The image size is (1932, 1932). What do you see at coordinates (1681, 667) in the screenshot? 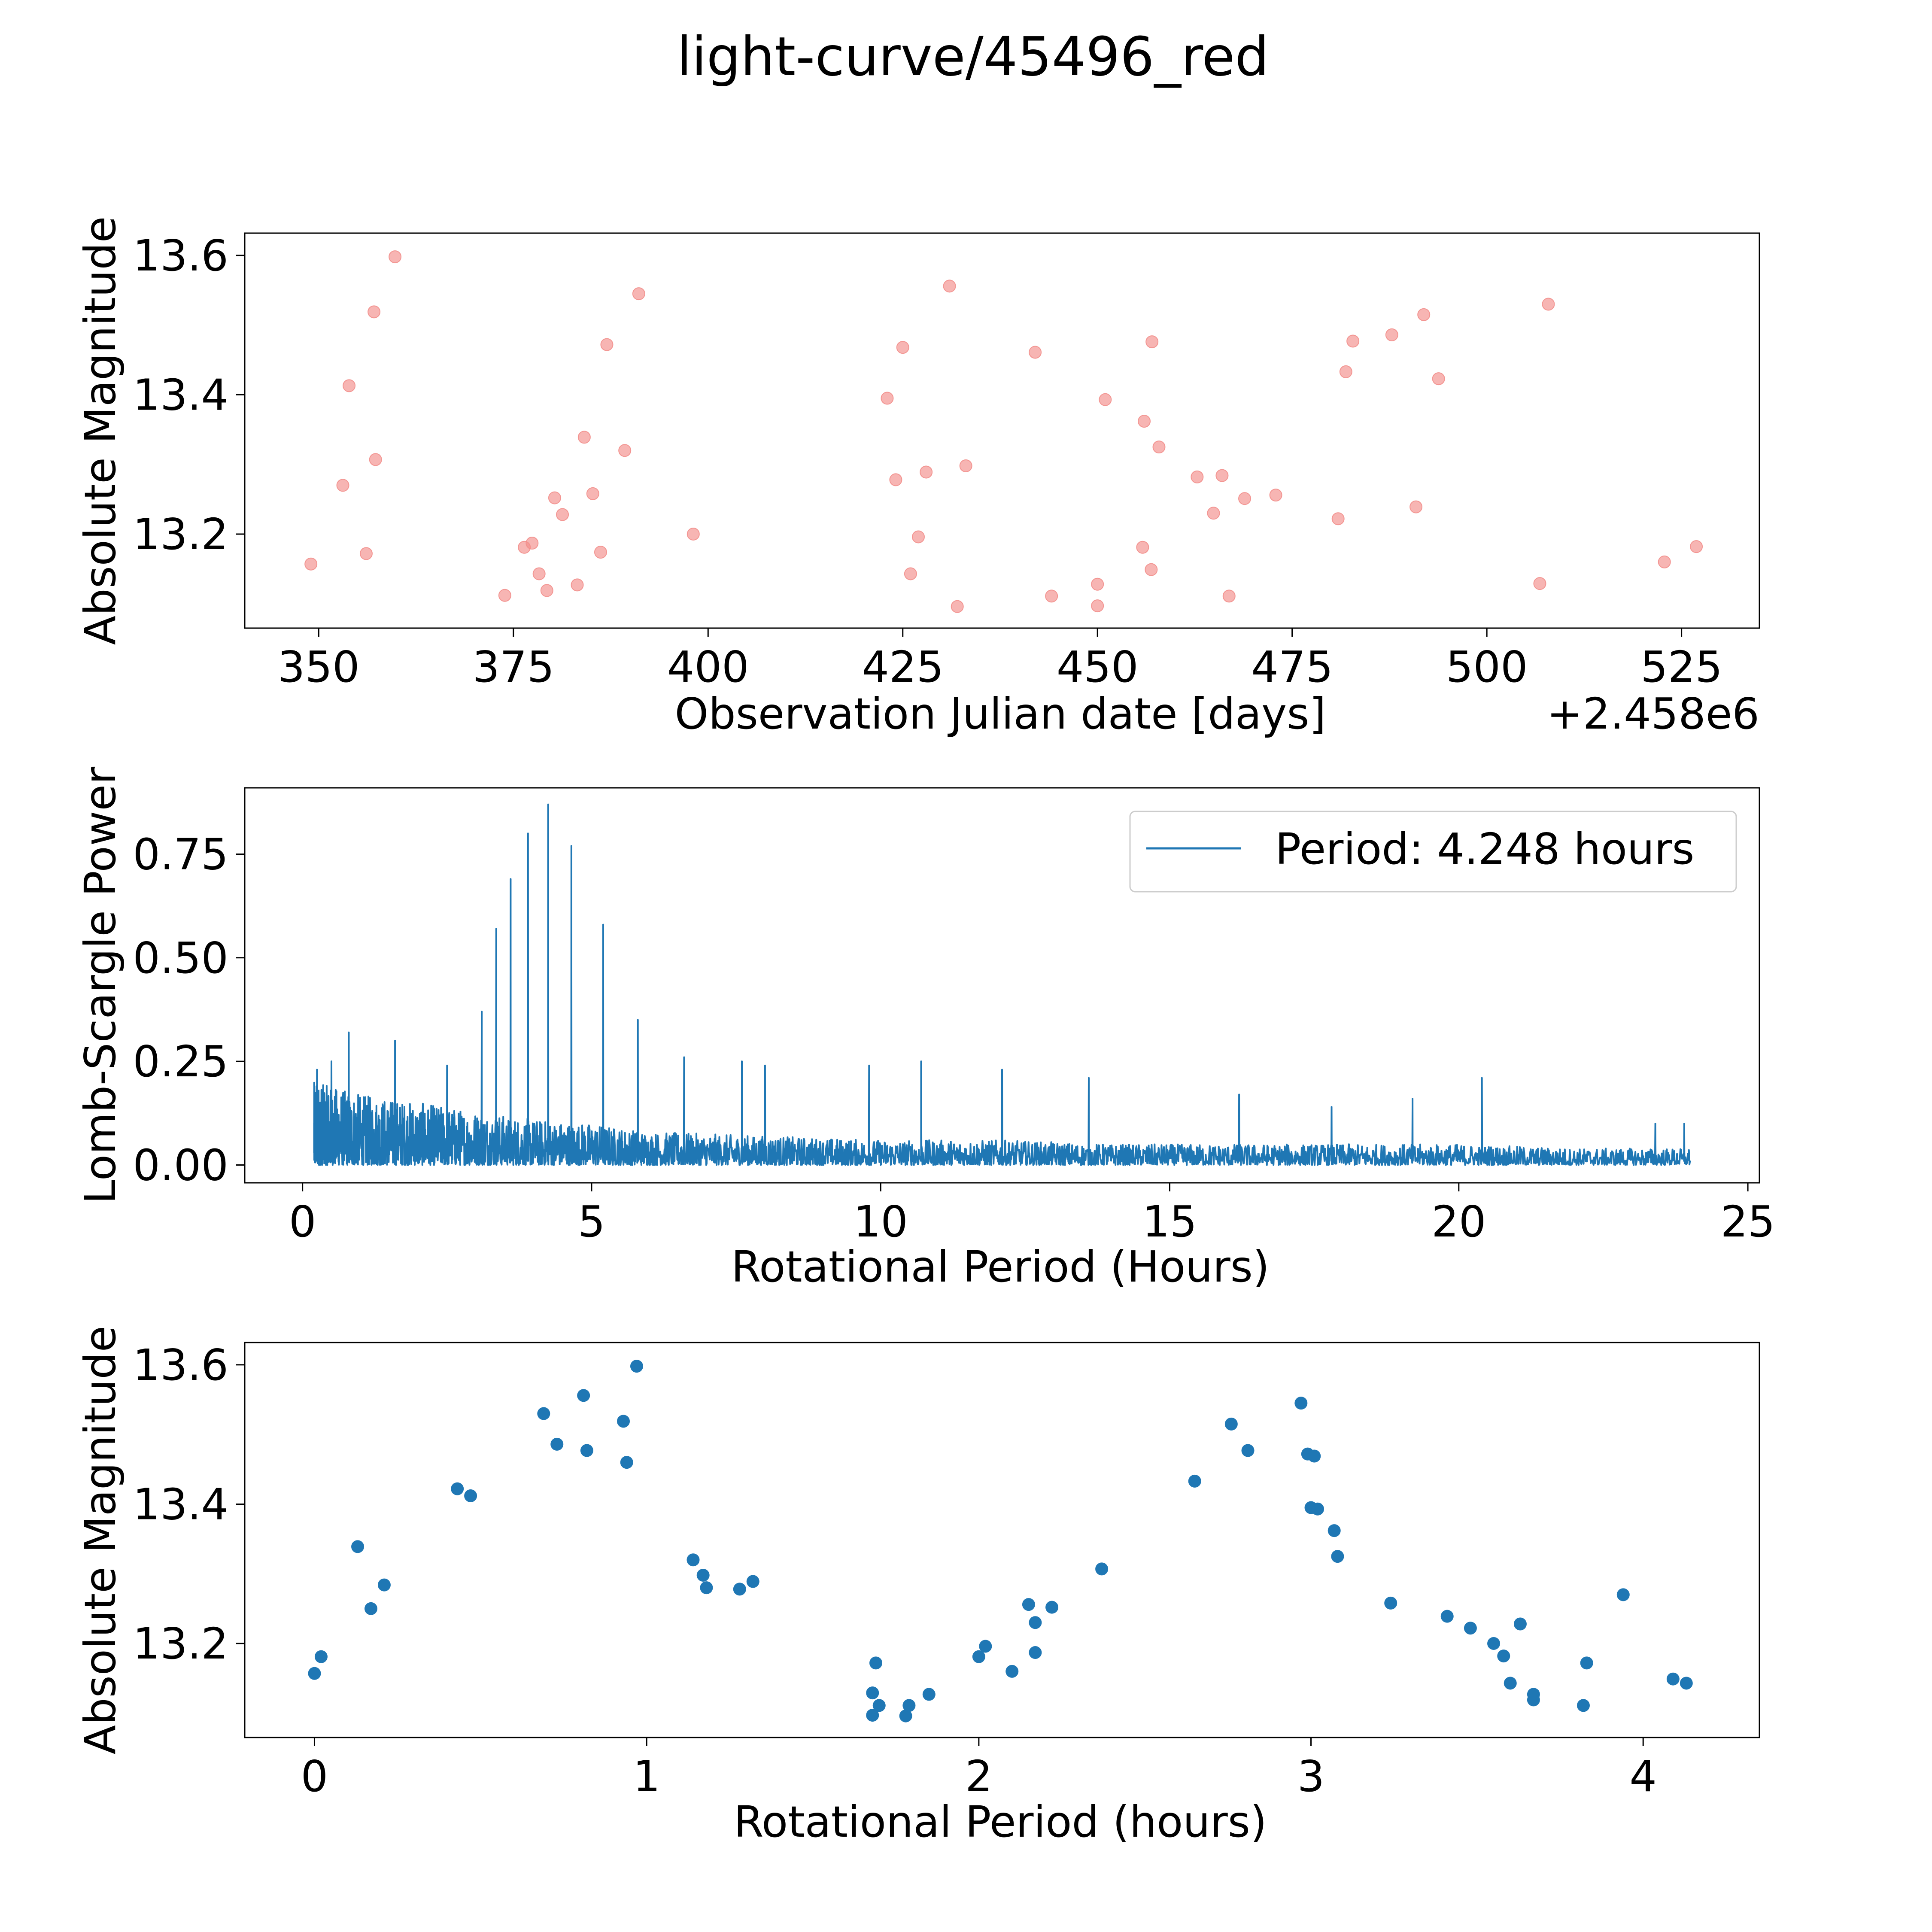
I see `x-tick-label: 525` at bounding box center [1681, 667].